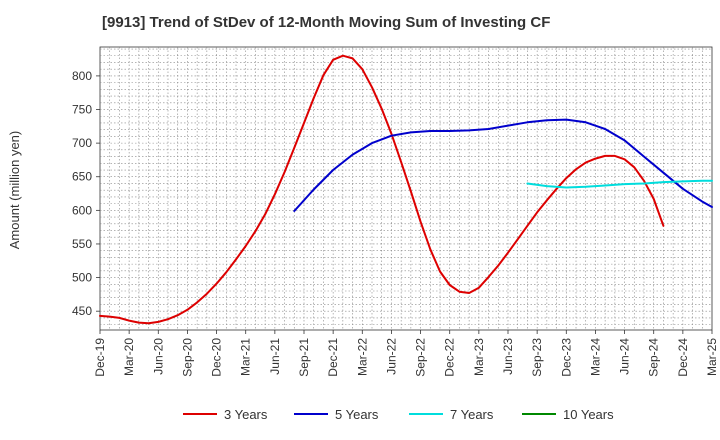 The width and height of the screenshot is (720, 440). Describe the element at coordinates (82, 177) in the screenshot. I see `y-tick-label: 650` at that location.